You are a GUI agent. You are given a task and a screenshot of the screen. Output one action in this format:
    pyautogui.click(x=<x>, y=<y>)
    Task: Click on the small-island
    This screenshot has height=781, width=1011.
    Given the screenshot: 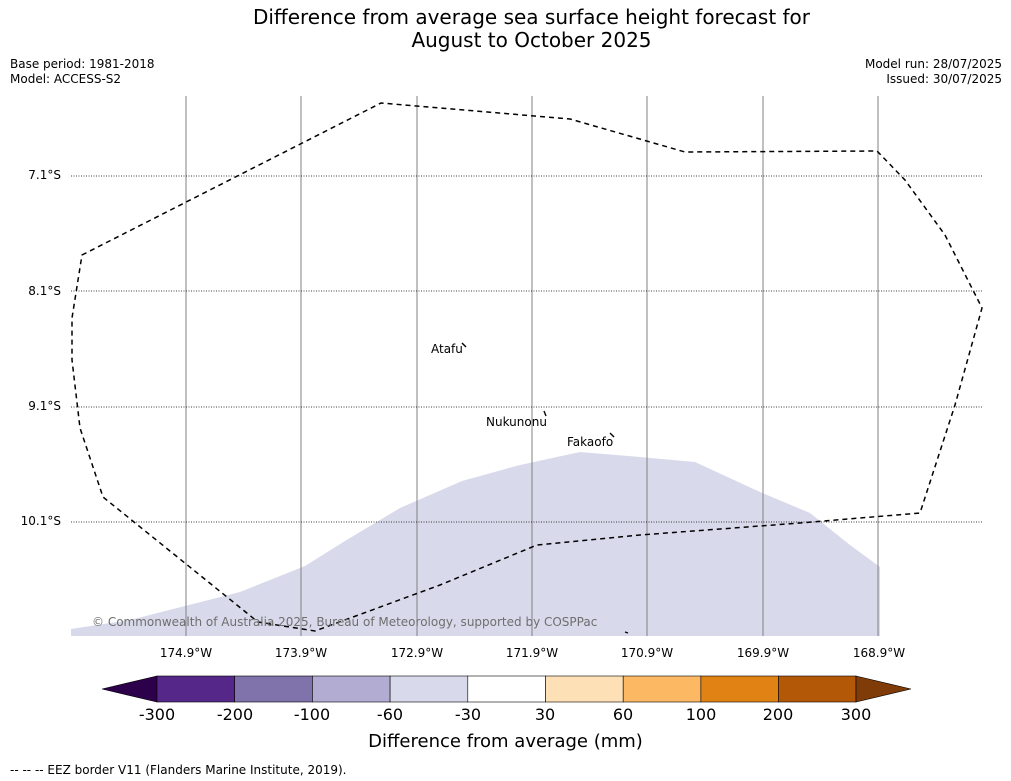 What is the action you would take?
    pyautogui.click(x=626, y=632)
    